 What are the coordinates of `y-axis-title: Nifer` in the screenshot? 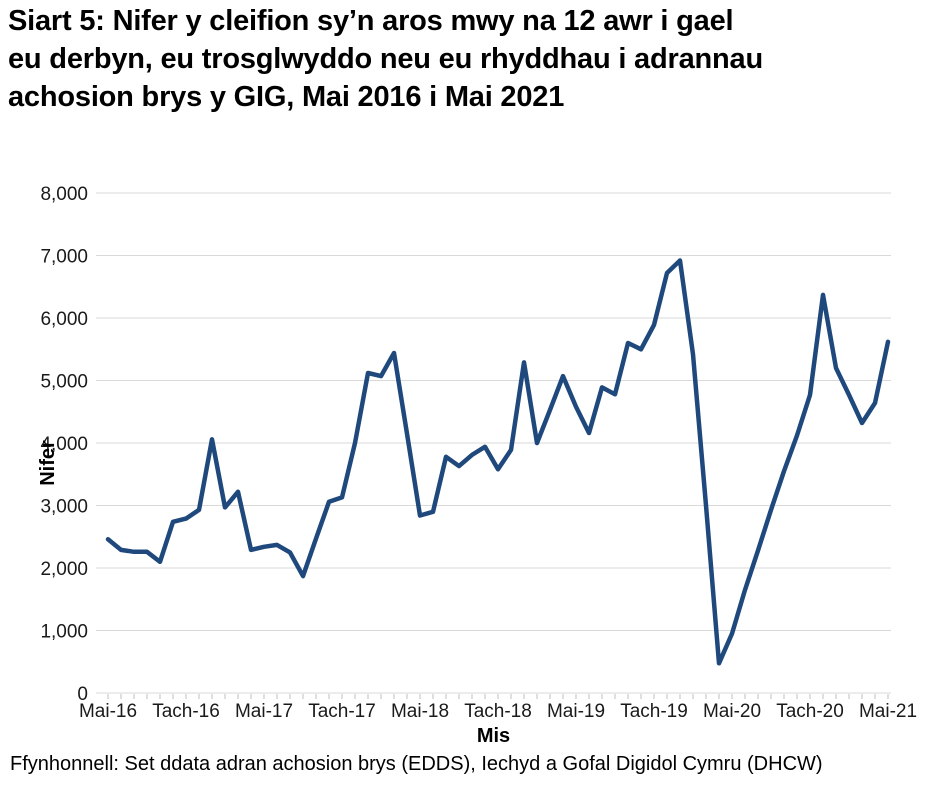 It's located at (48, 463).